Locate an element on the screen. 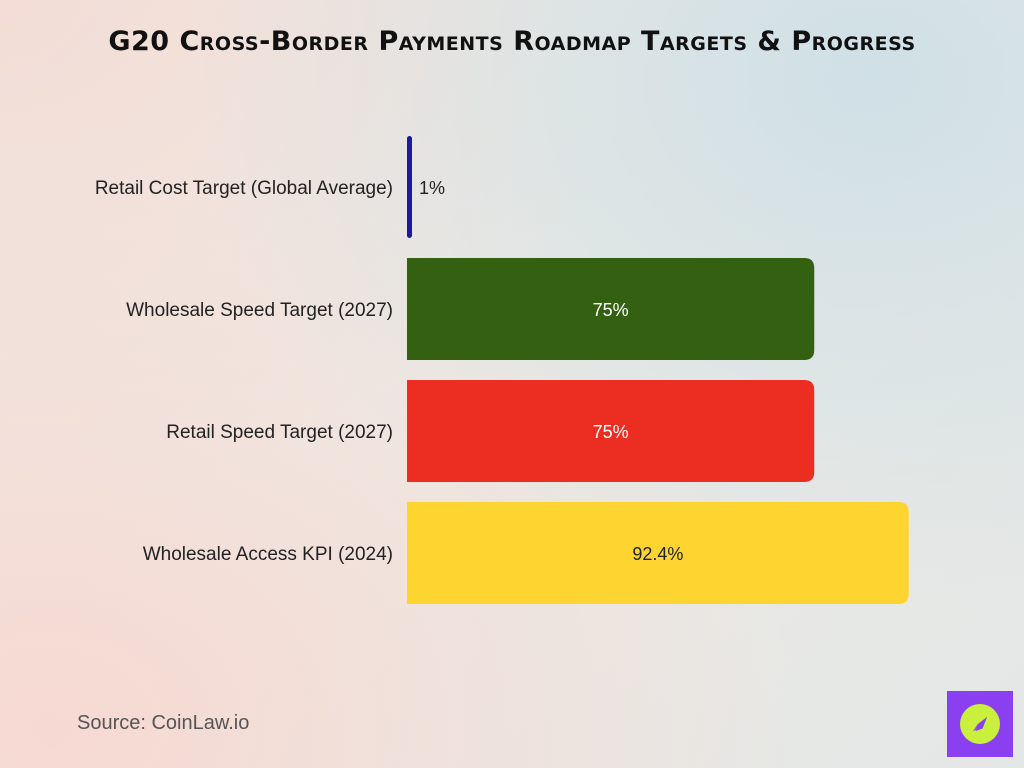  value-label-4: 92.4% is located at coordinates (657, 554).